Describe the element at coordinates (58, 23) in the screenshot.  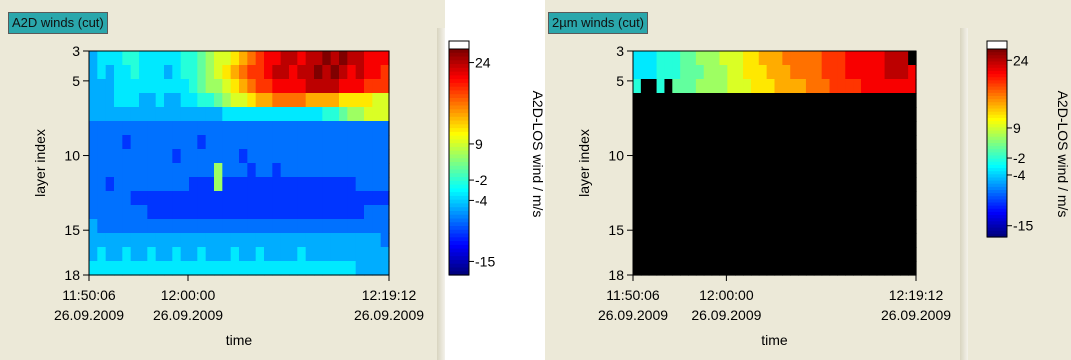
I see `chart-title-a2d: A2D winds (cut)` at that location.